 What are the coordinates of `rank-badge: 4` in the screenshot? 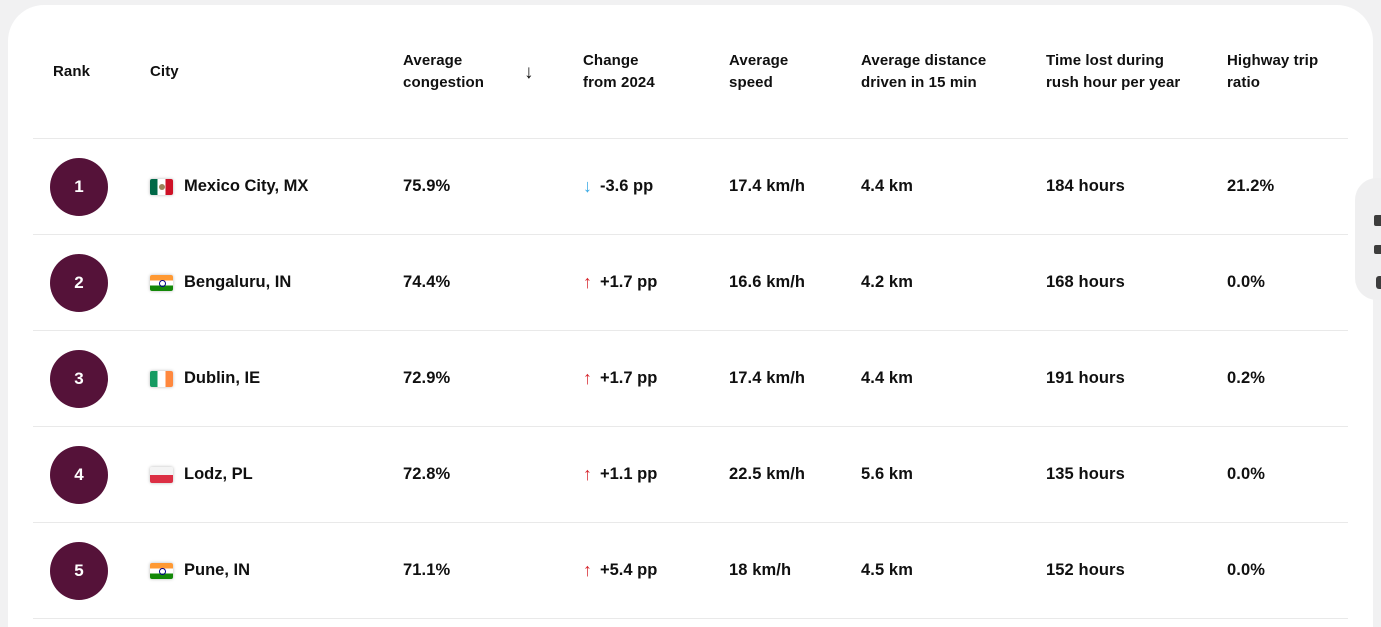 It's located at (79, 474).